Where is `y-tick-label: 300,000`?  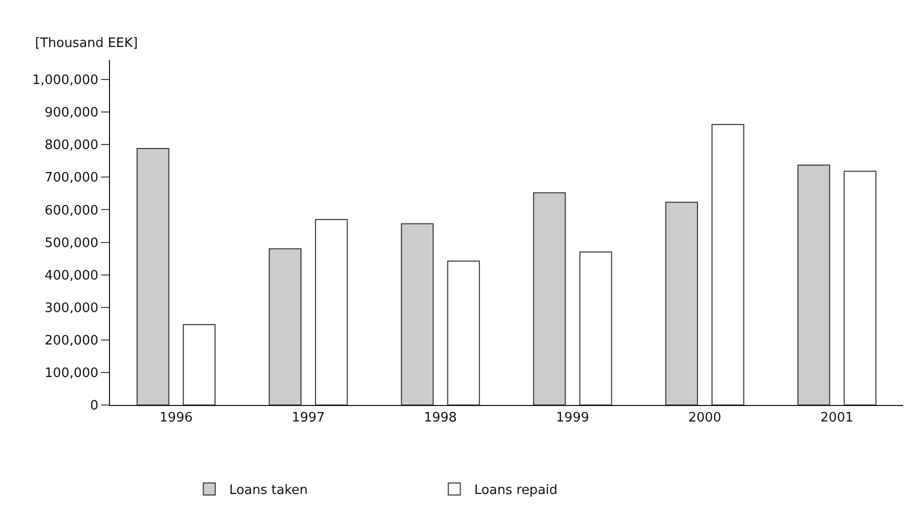 y-tick-label: 300,000 is located at coordinates (71, 308).